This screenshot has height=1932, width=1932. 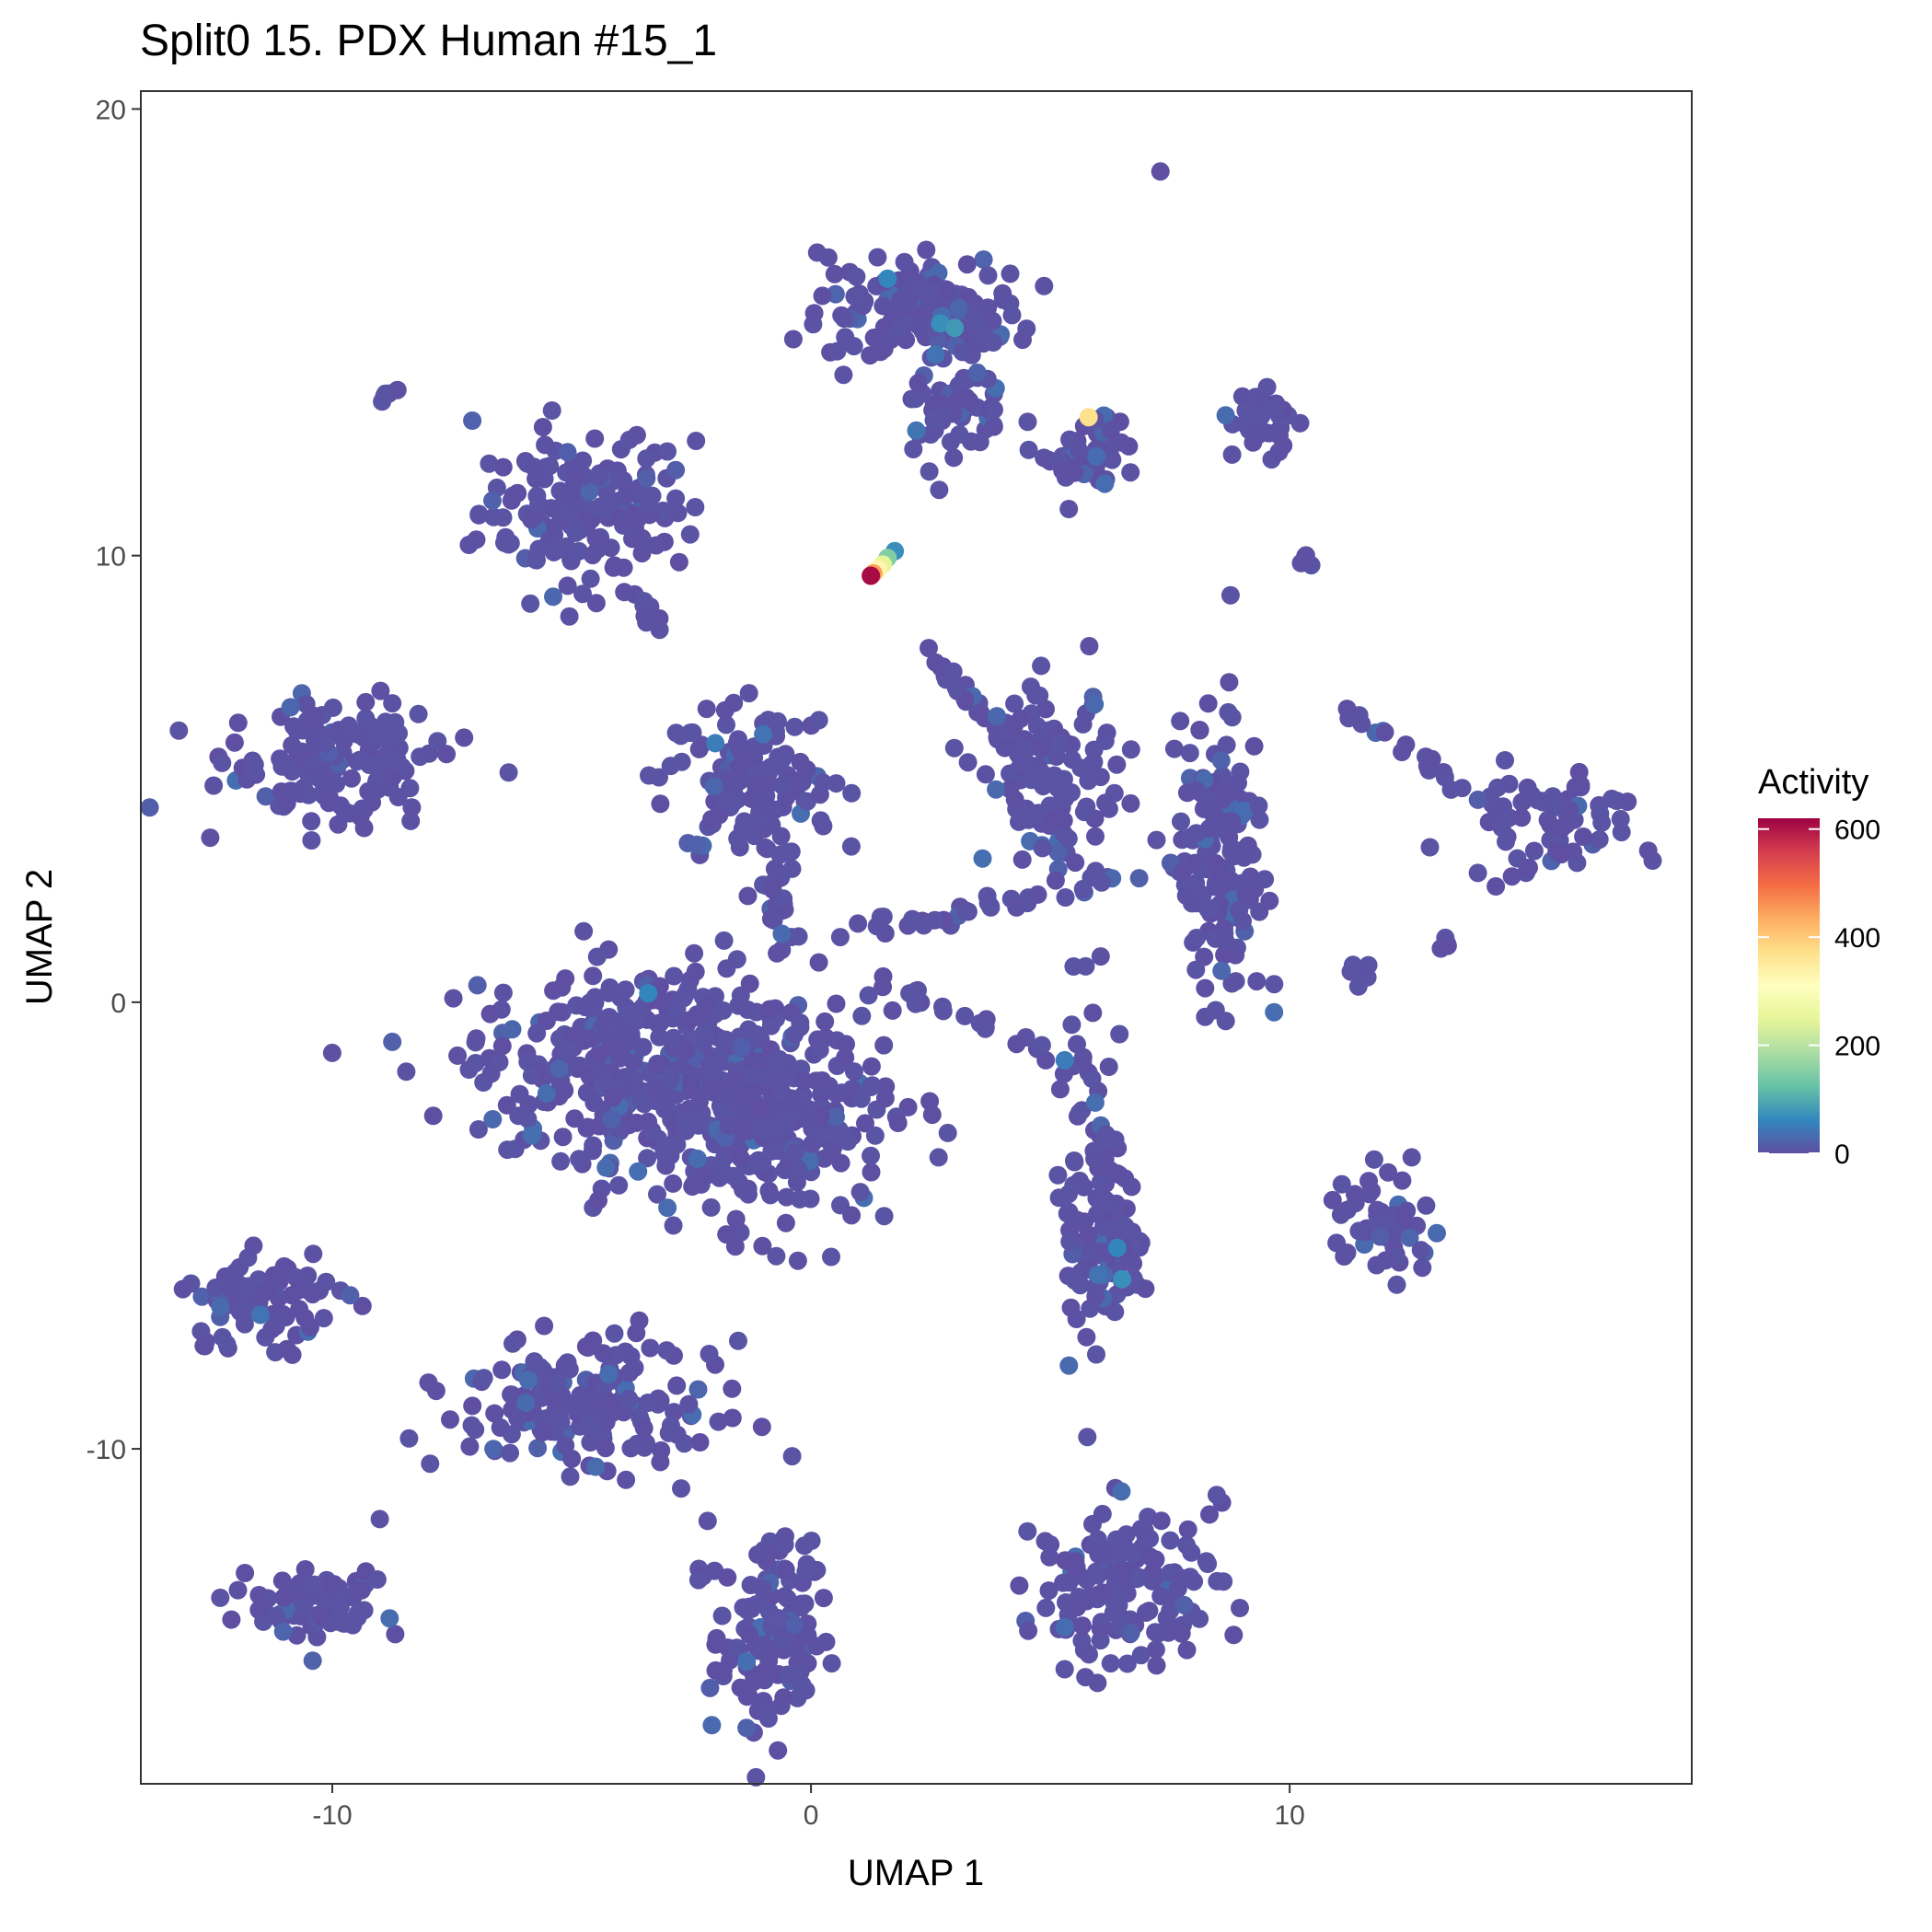 I want to click on y-axis-label: UMAP 2, so click(x=40, y=937).